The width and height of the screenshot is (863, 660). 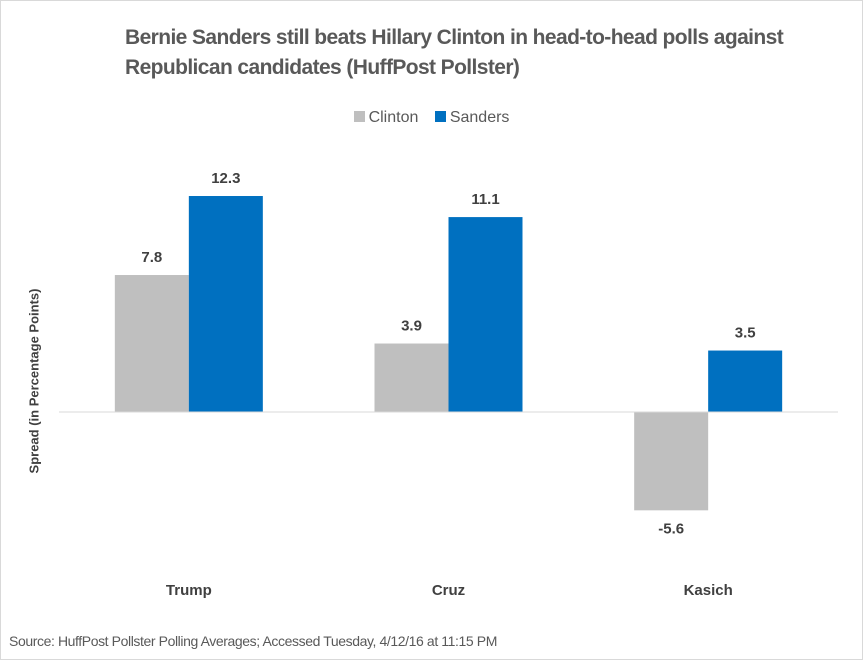 What do you see at coordinates (479, 117) in the screenshot?
I see `legend-label-sanders: Sanders` at bounding box center [479, 117].